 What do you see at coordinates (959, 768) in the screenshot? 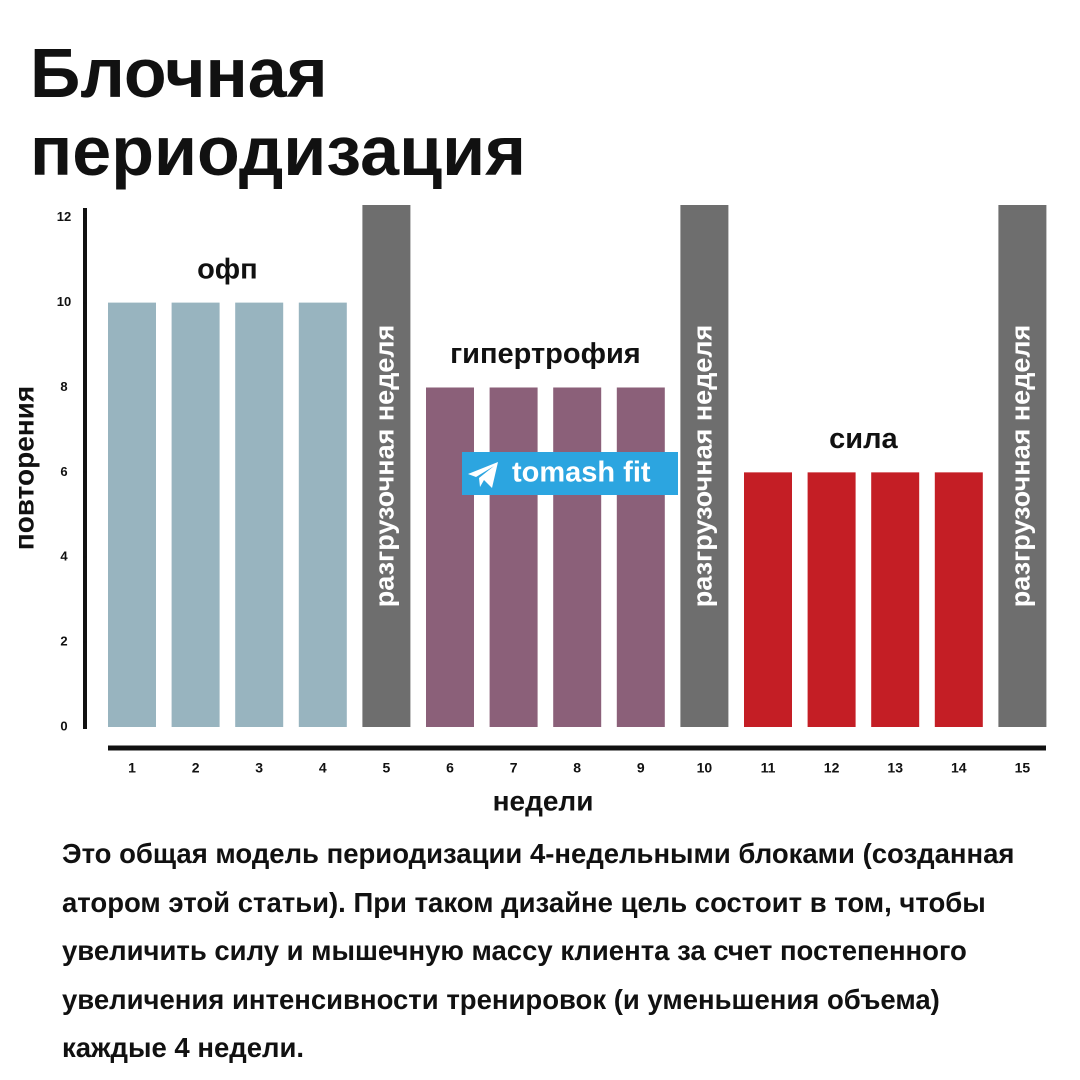
I see `x-tick-label: 14` at bounding box center [959, 768].